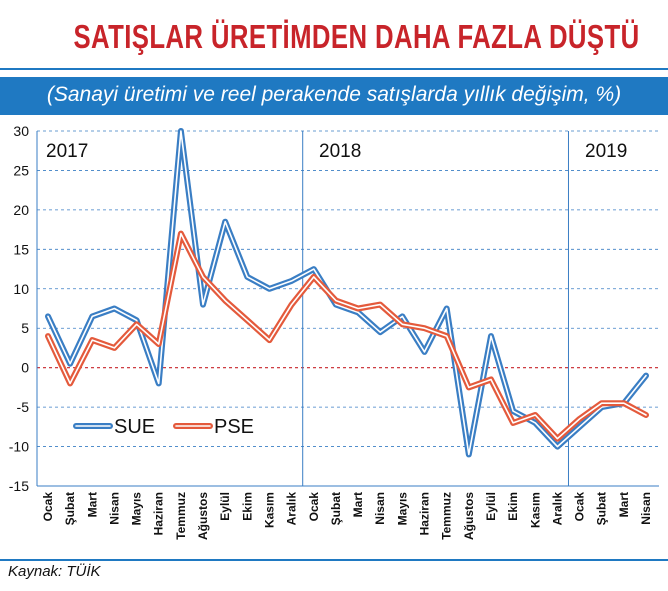 The image size is (668, 591). What do you see at coordinates (23, 407) in the screenshot?
I see `y-tick-label: -5` at bounding box center [23, 407].